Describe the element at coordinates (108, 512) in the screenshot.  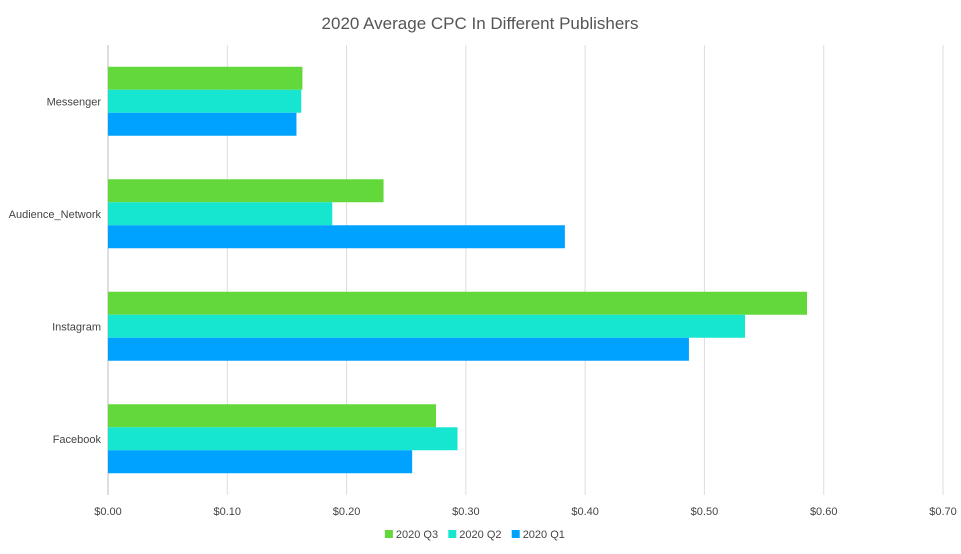
I see `x-tick-label: $0.00` at that location.